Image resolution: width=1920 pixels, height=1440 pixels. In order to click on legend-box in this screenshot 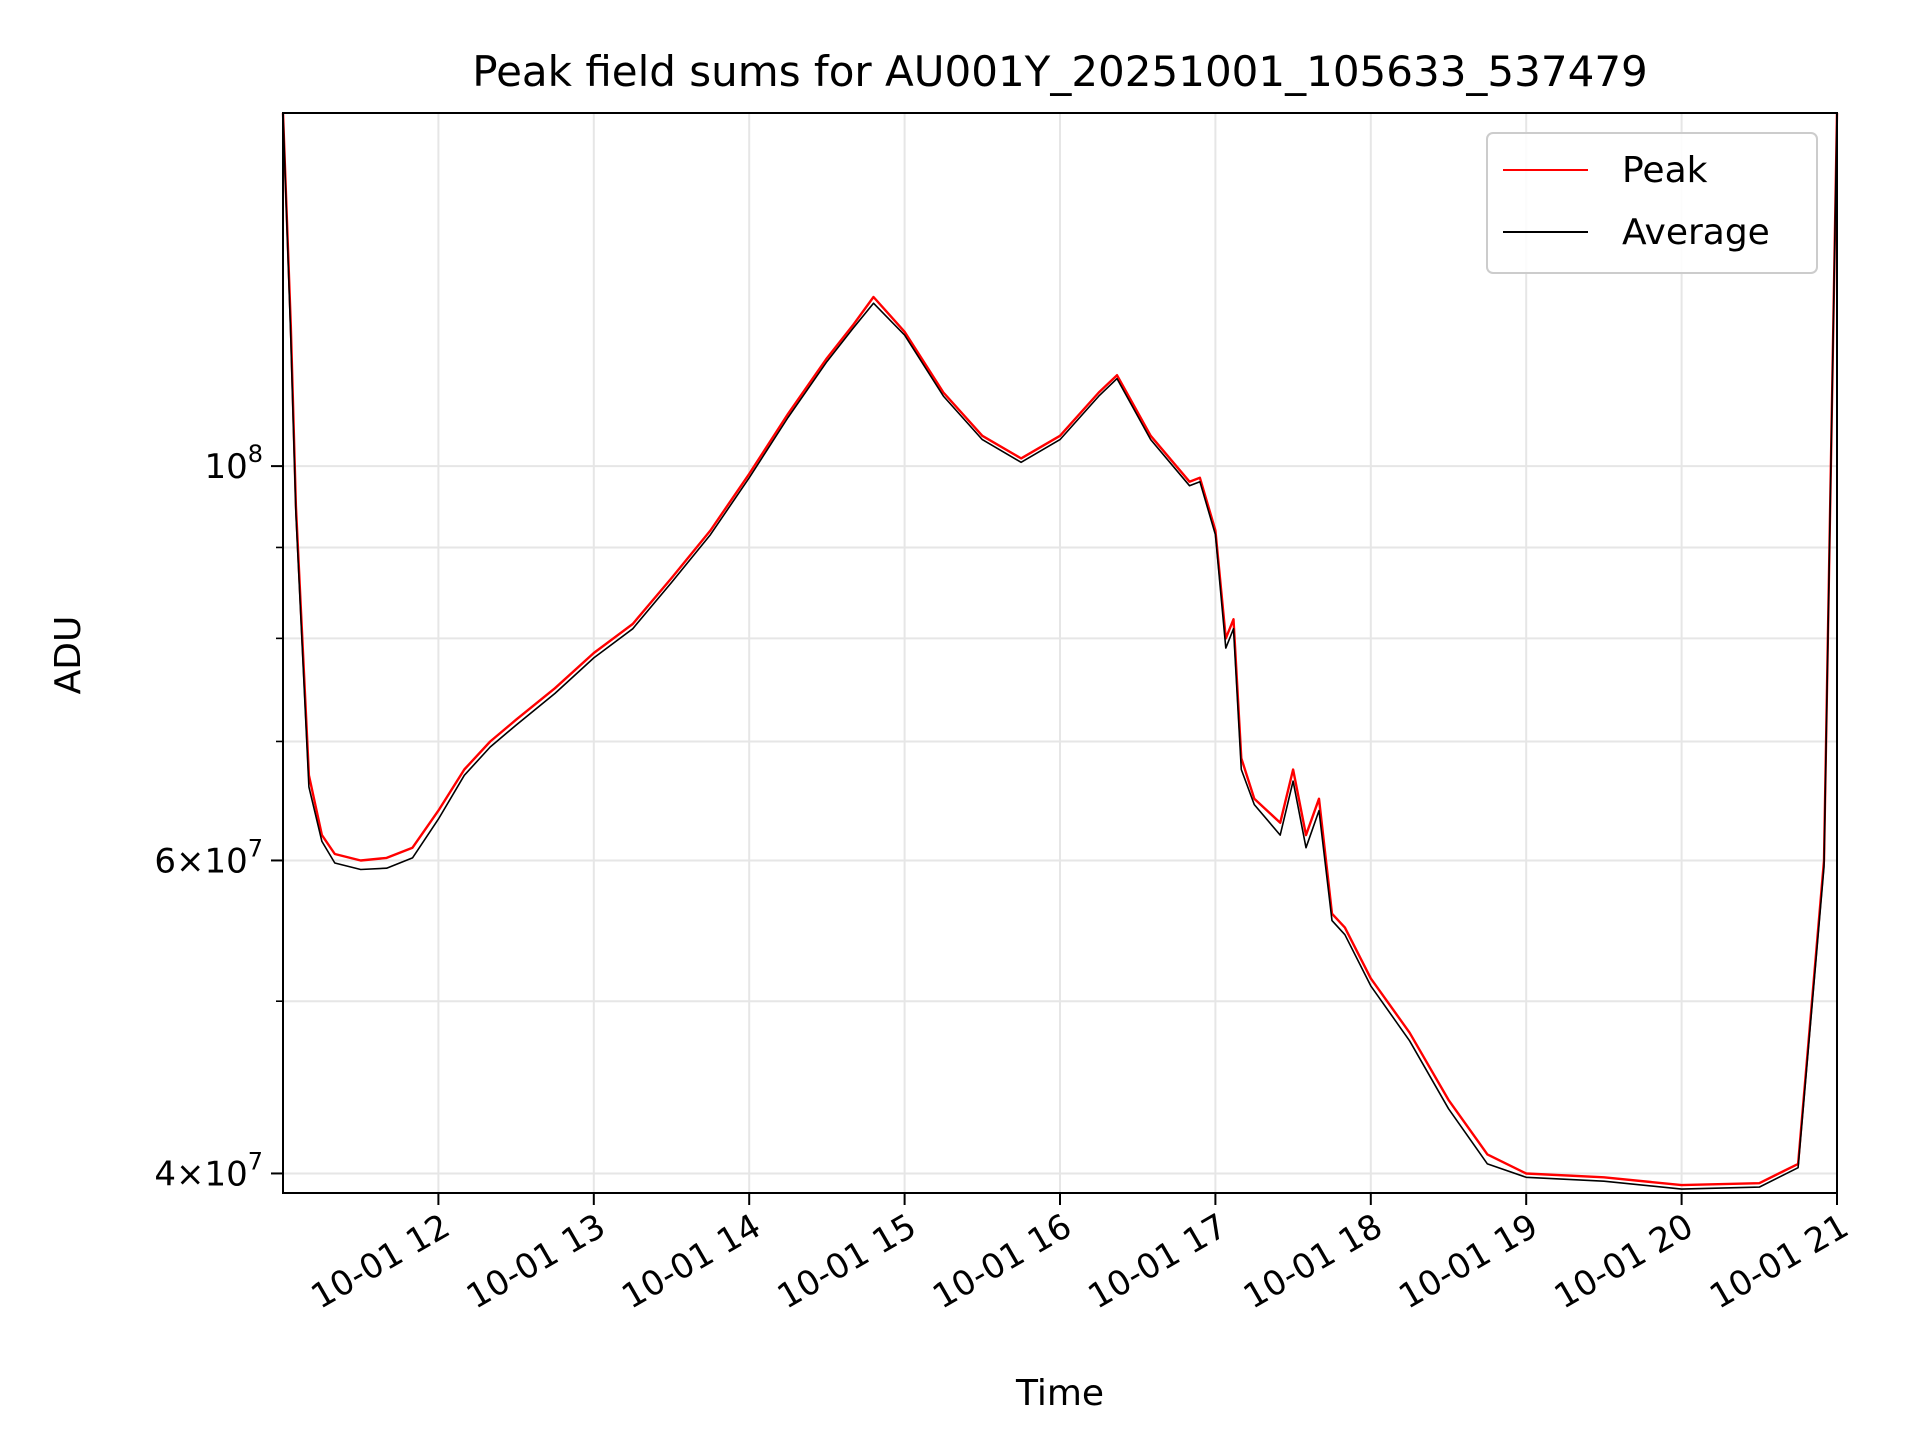, I will do `click(1652, 203)`.